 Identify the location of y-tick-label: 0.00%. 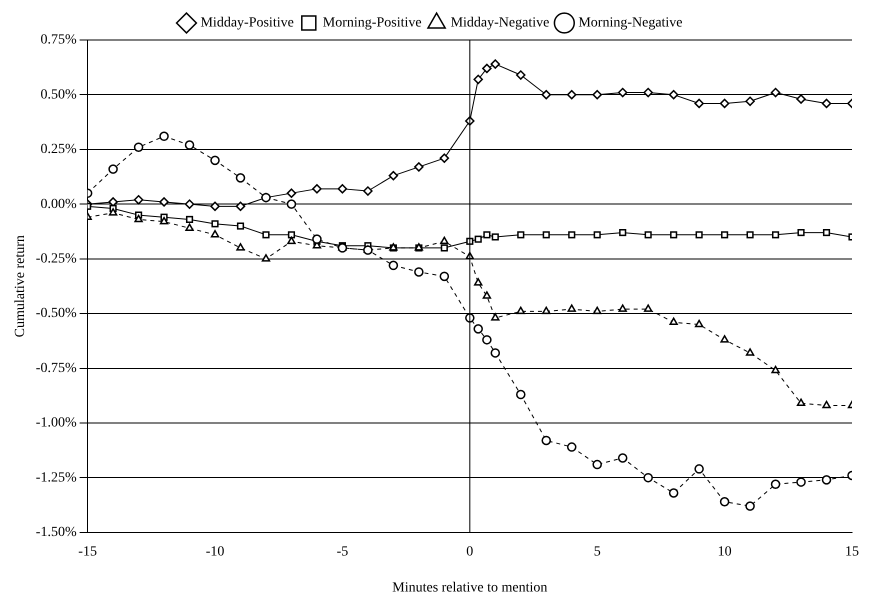
(58, 204).